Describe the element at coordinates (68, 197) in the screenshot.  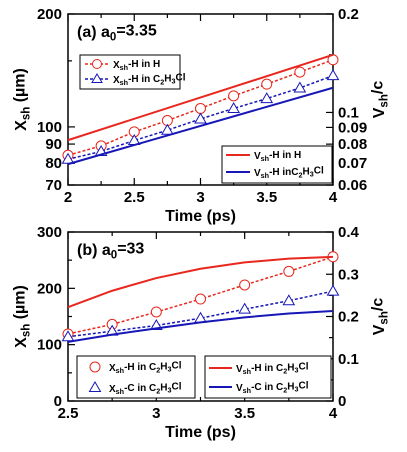
I see `x-tick-label: 2` at that location.